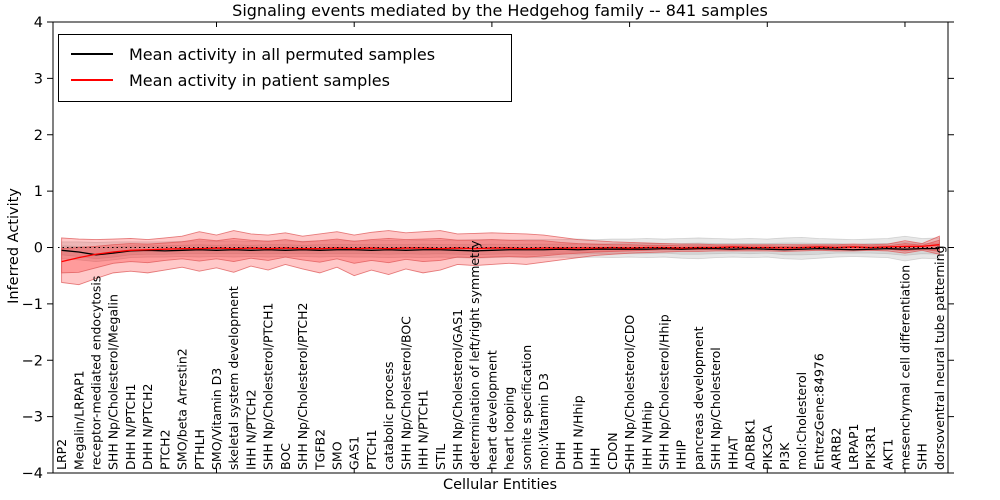  I want to click on x-tick-label: dorsoventral neural tube patterning, so click(939, 358).